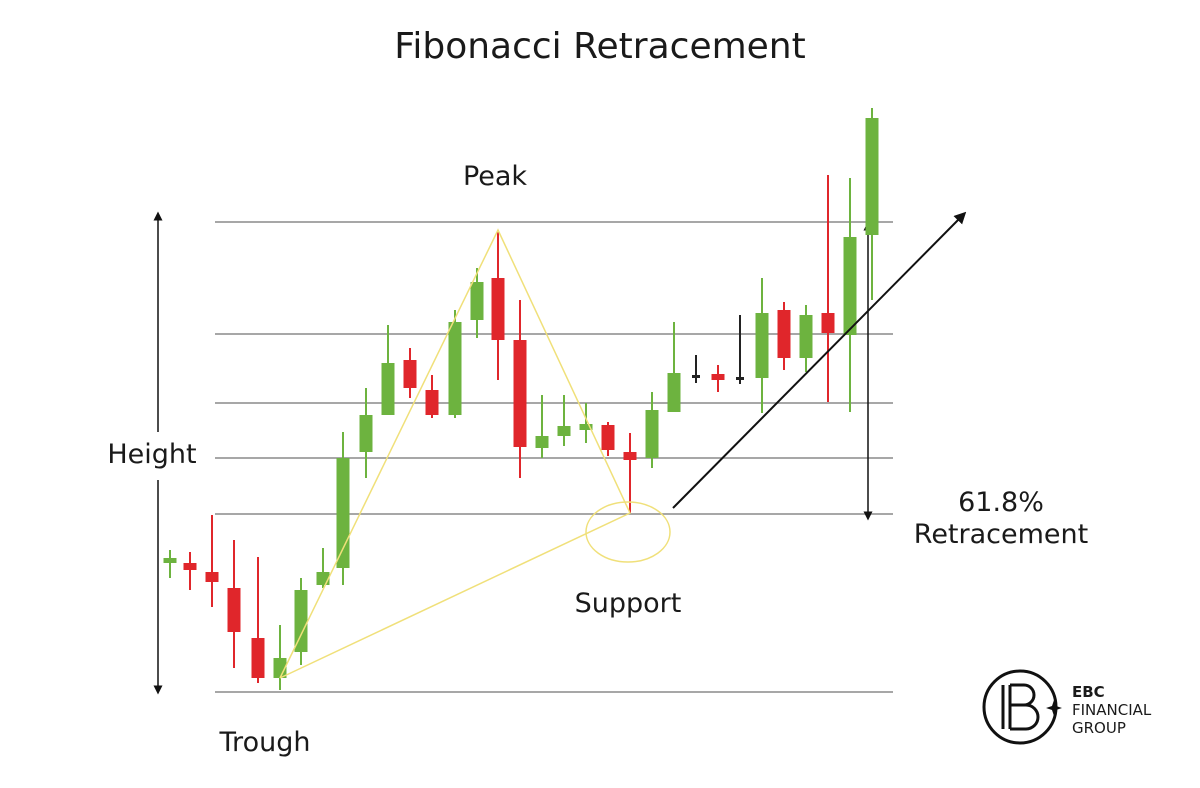  I want to click on logo: EBC FINANCIAL GROUP, so click(1067, 707).